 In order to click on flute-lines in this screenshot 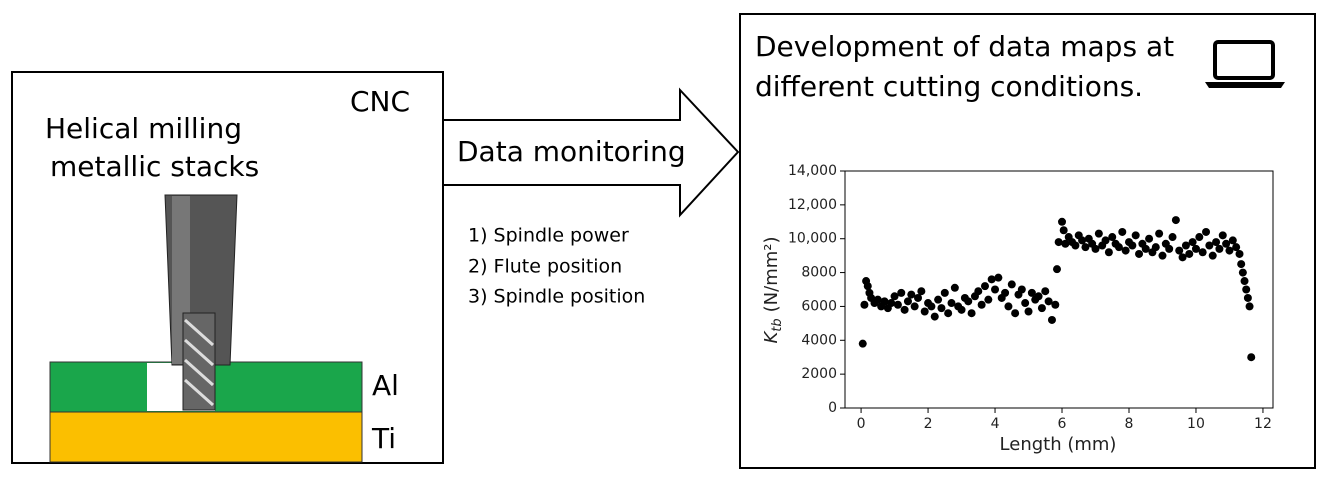, I will do `click(199, 362)`.